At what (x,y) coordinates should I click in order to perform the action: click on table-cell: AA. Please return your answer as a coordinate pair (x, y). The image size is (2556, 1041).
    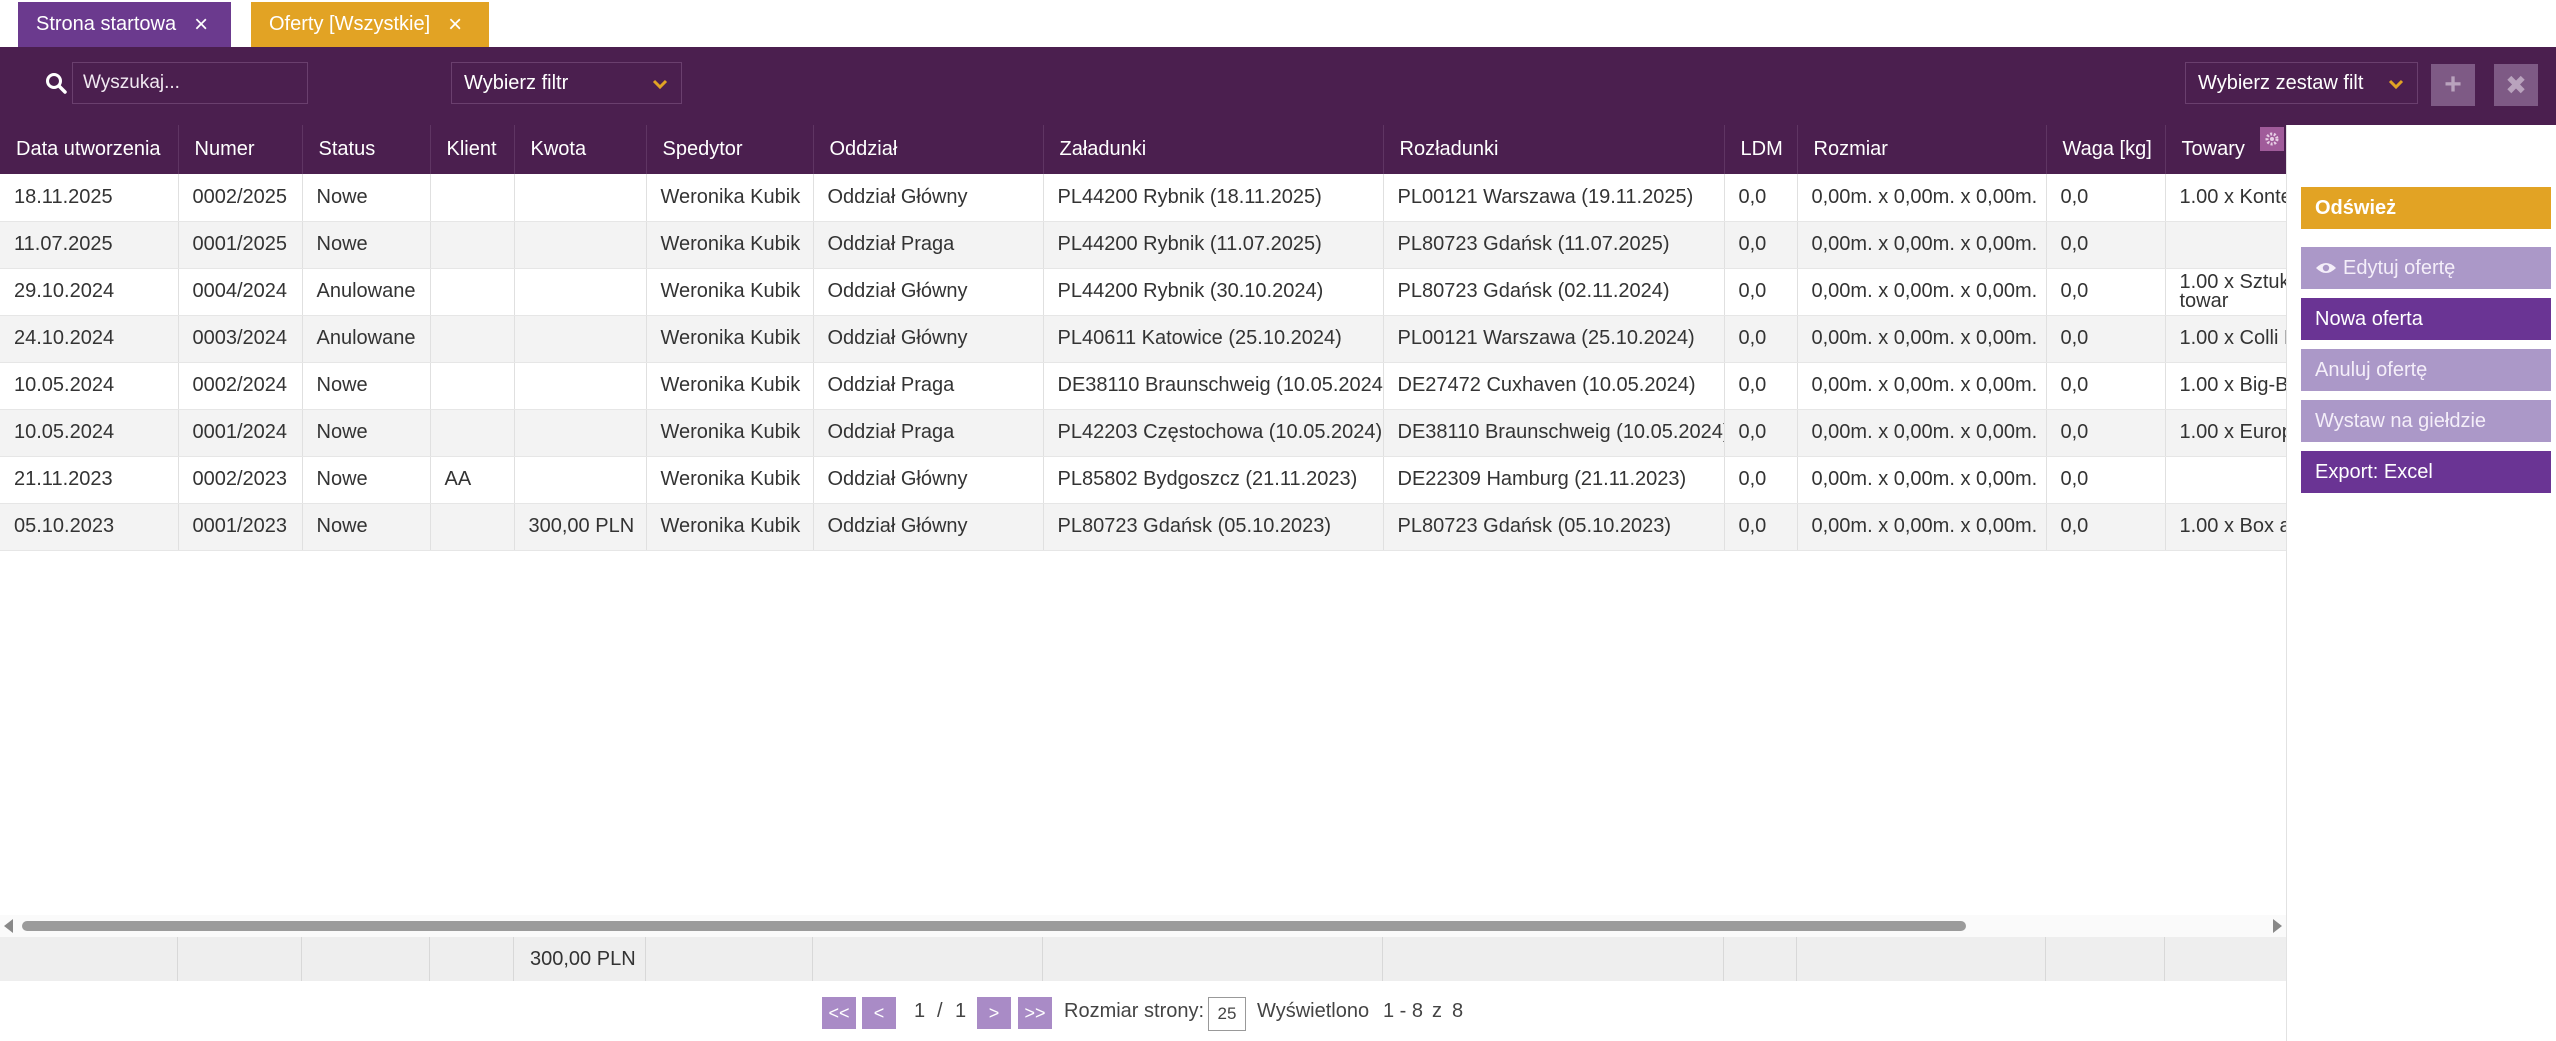
    Looking at the image, I should click on (472, 480).